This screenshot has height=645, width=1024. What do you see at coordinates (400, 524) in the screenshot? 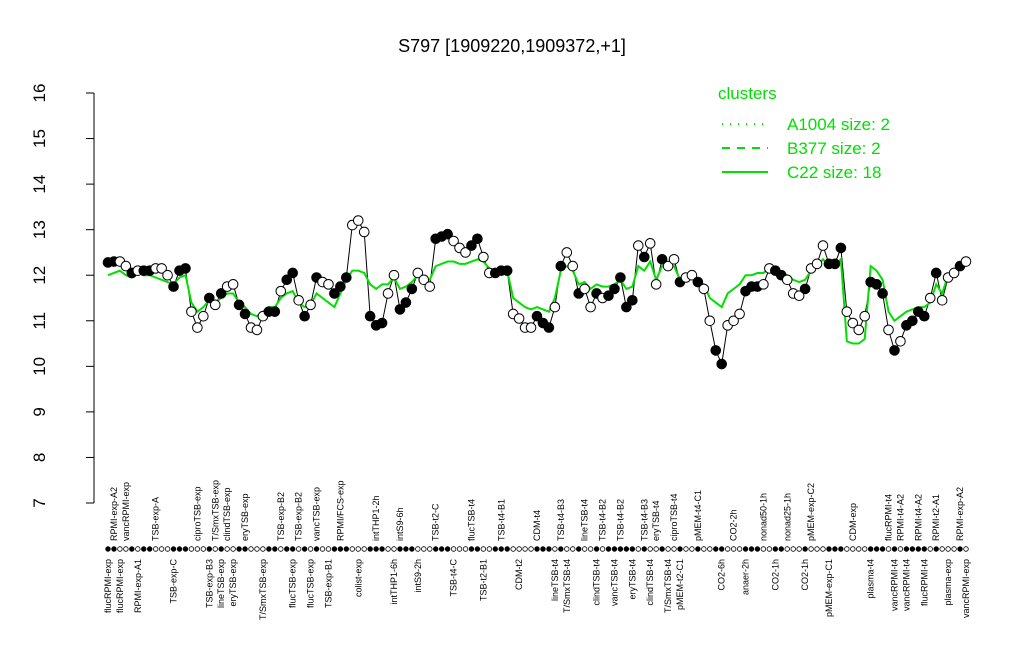
I see `x-tick-label: intS9-6h` at bounding box center [400, 524].